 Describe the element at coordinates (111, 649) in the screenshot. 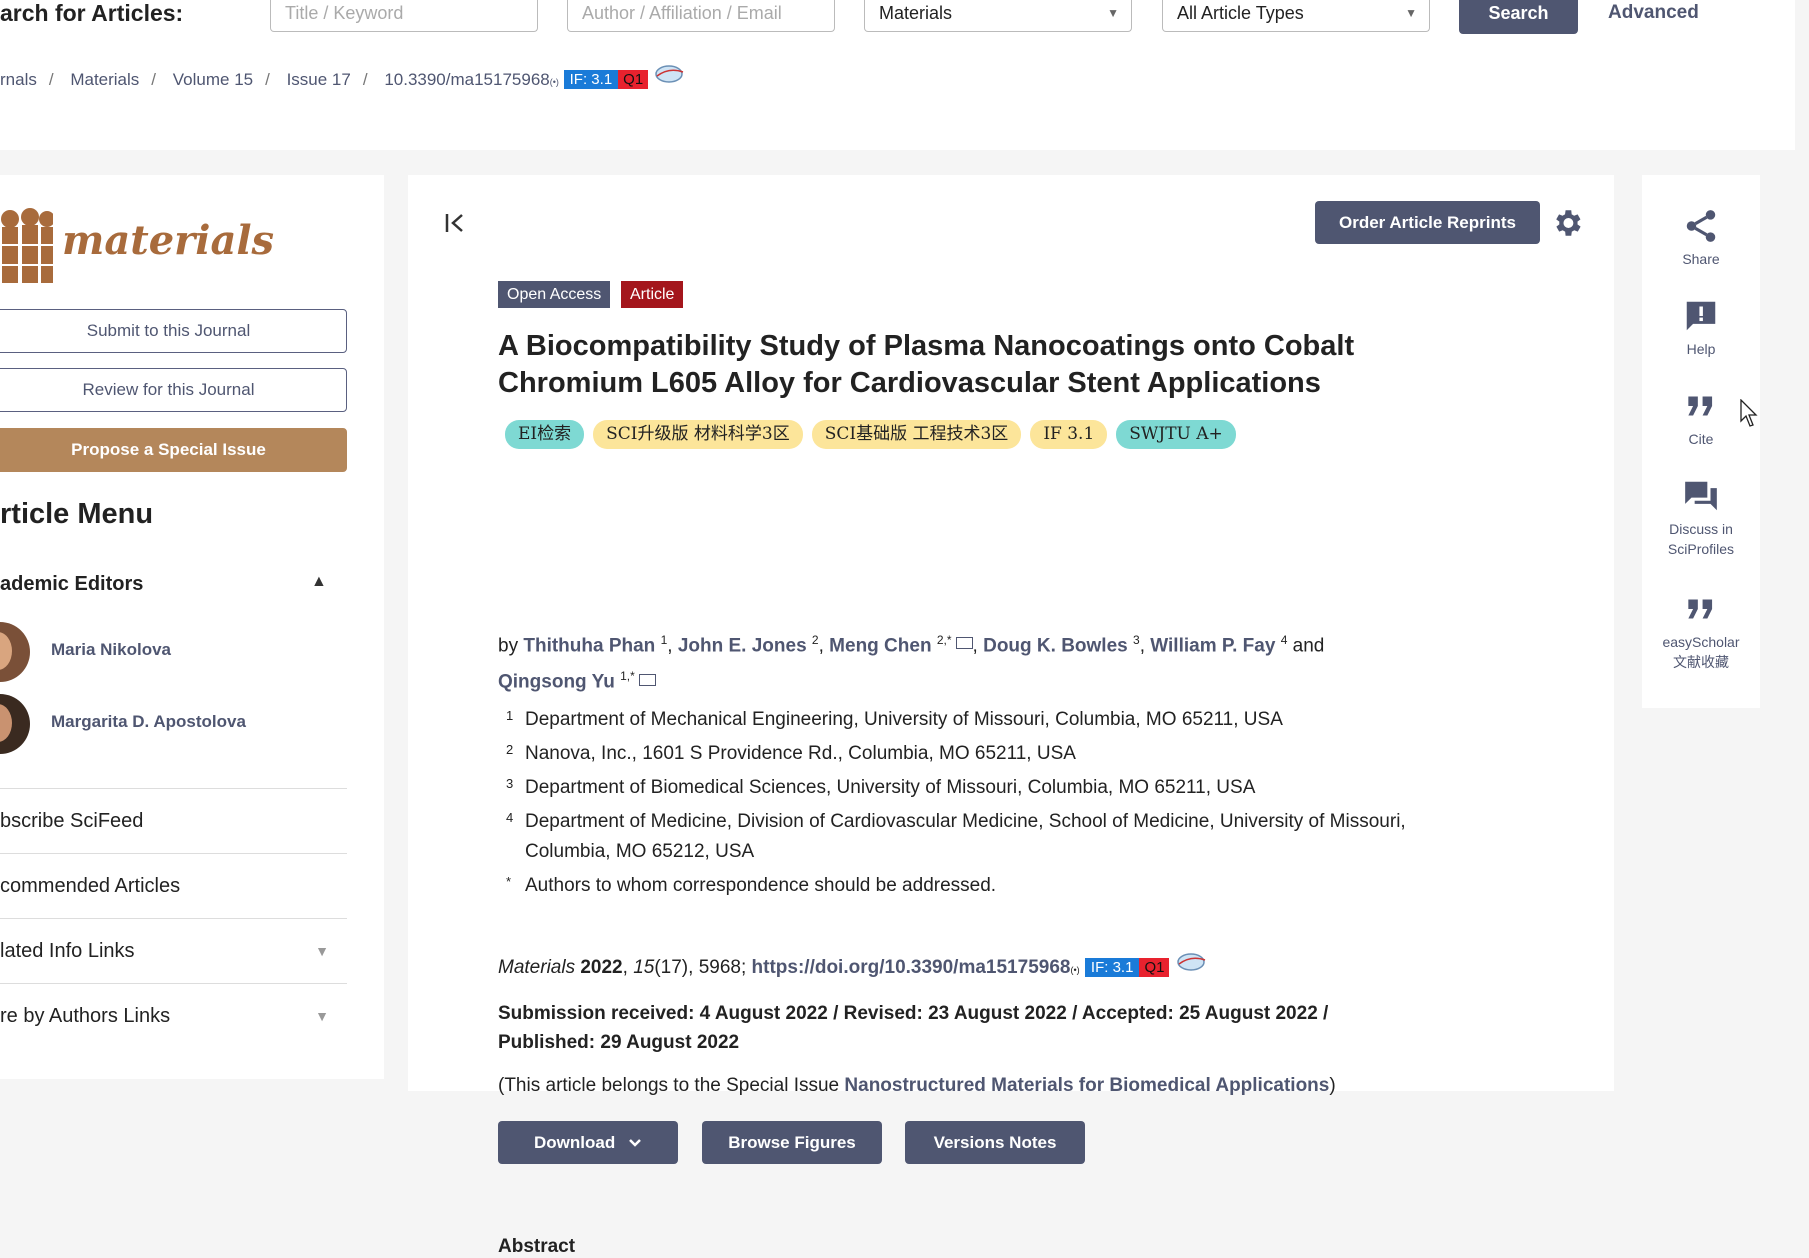

I see `editor-name: Maria Nikolova` at that location.